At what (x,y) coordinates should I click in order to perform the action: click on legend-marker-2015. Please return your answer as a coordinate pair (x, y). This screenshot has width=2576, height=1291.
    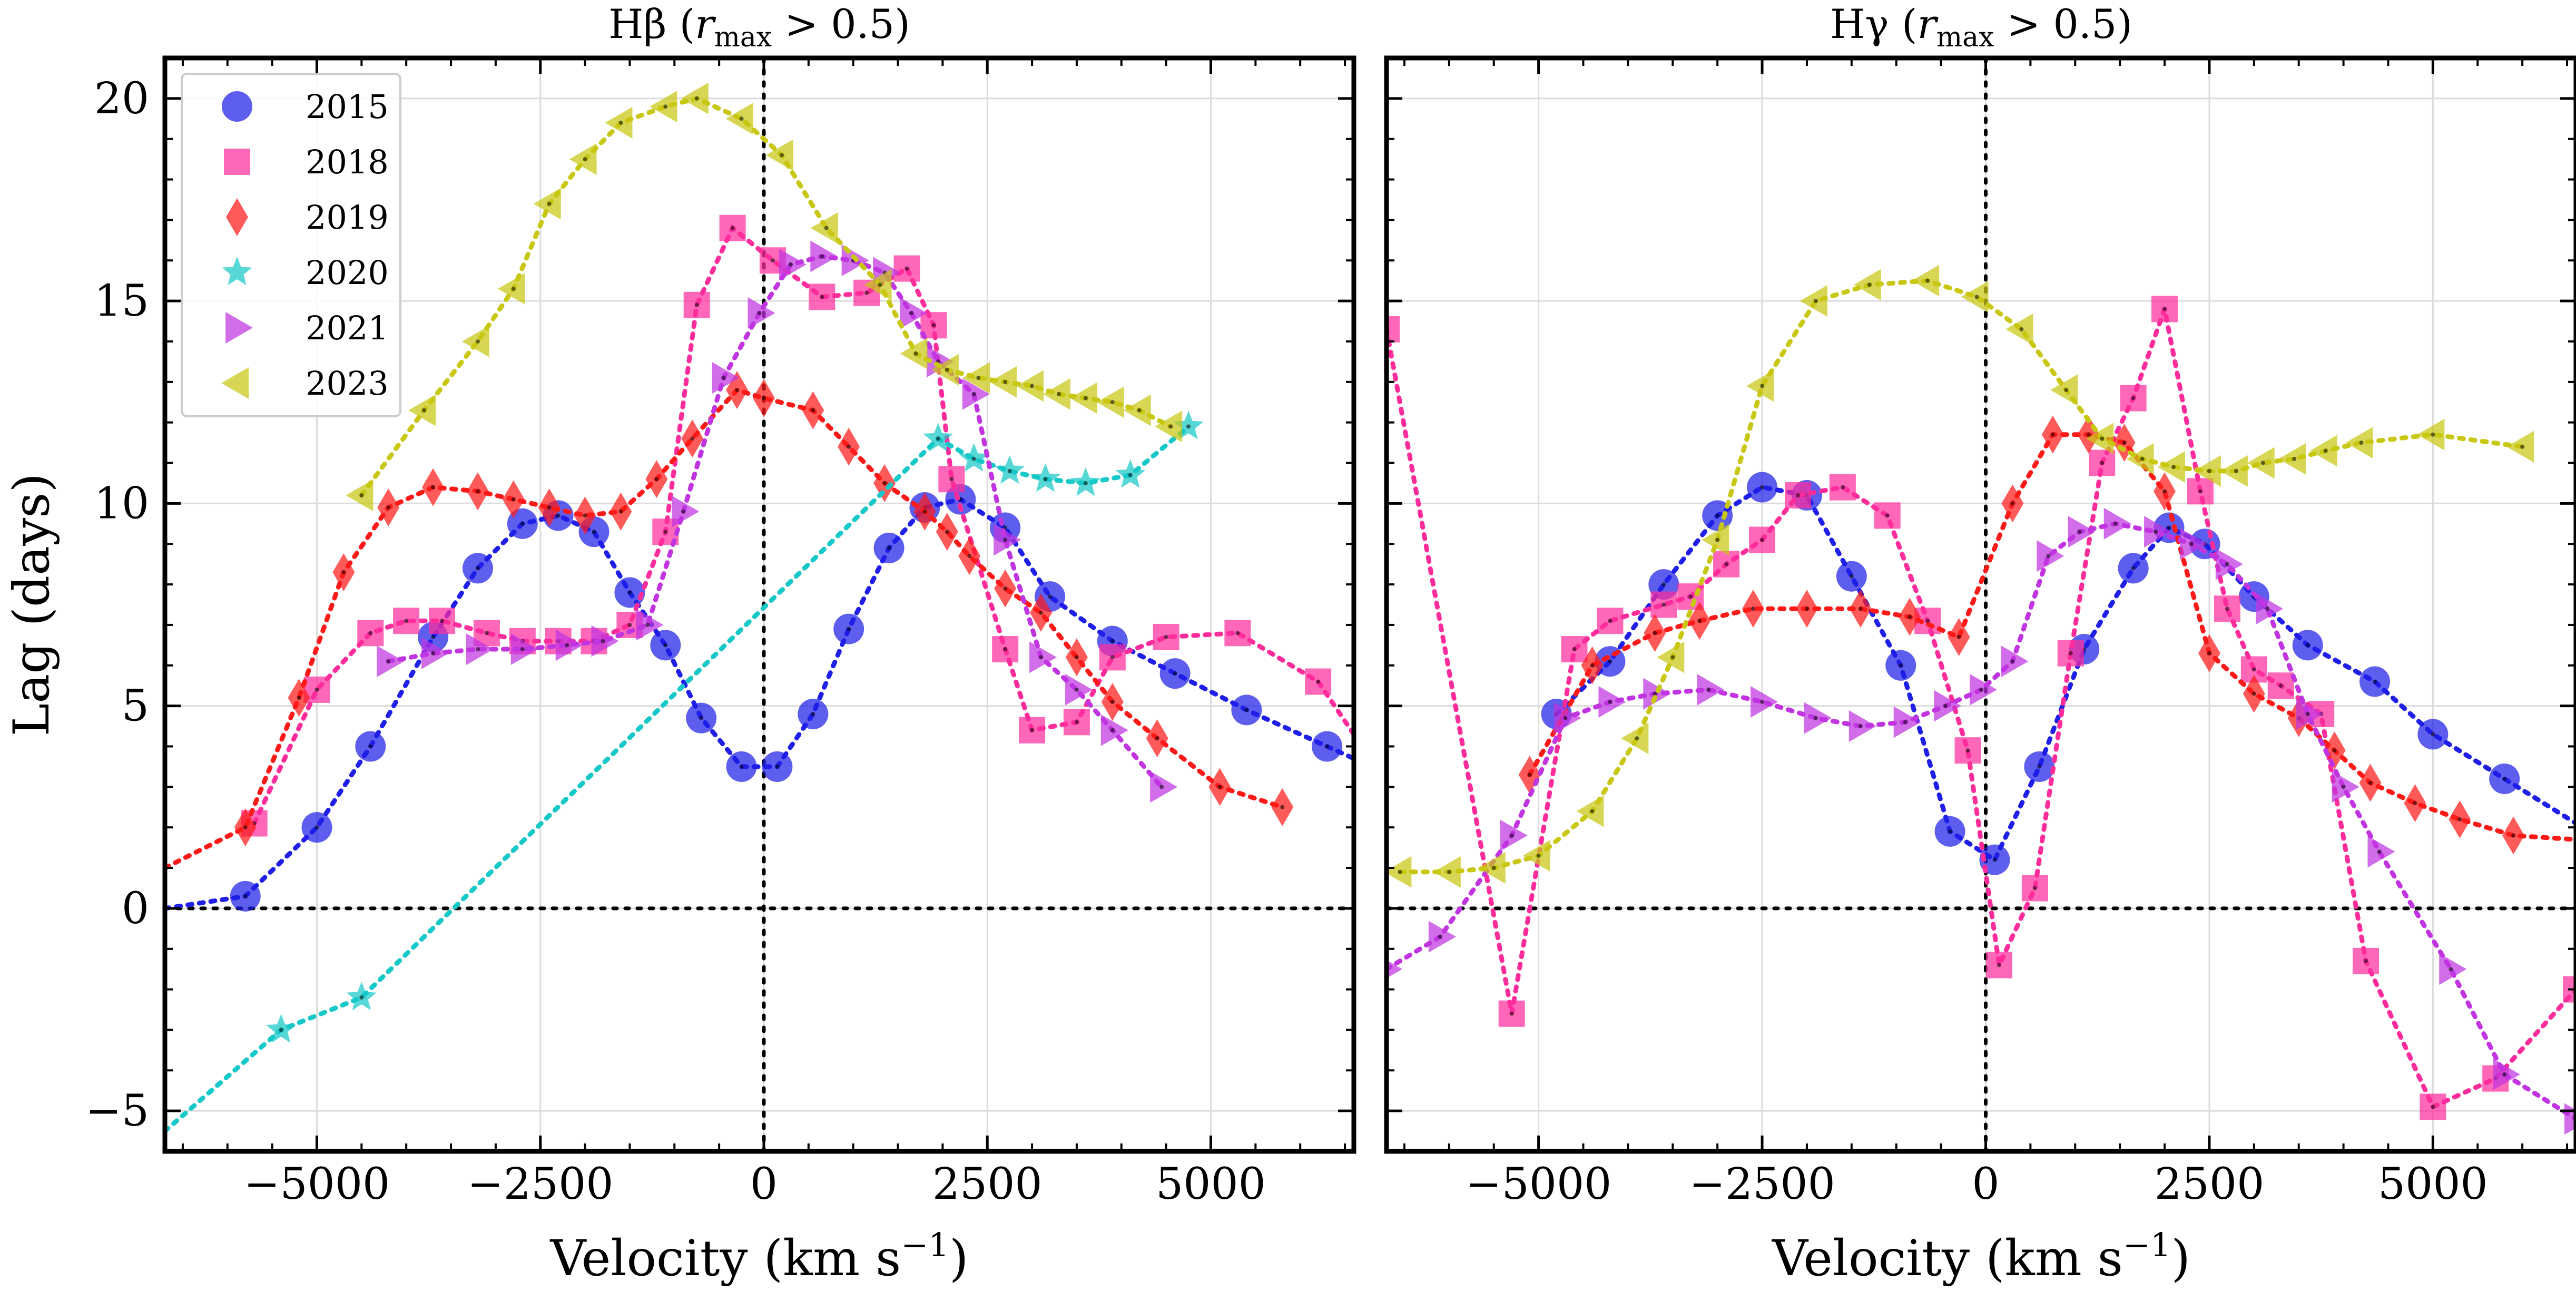
    Looking at the image, I should click on (237, 106).